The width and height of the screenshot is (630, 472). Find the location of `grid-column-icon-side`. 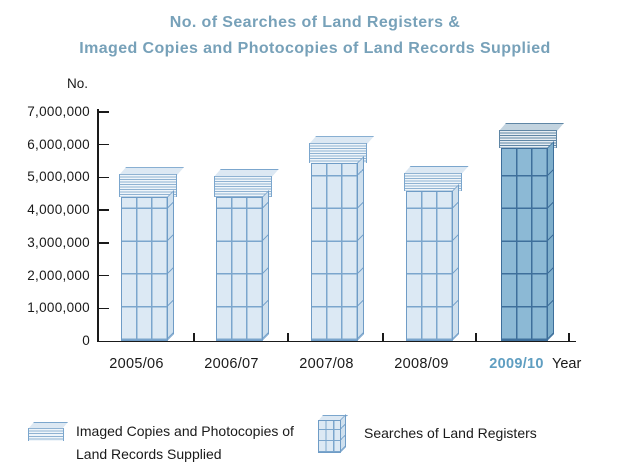

grid-column-icon-side is located at coordinates (343, 433).